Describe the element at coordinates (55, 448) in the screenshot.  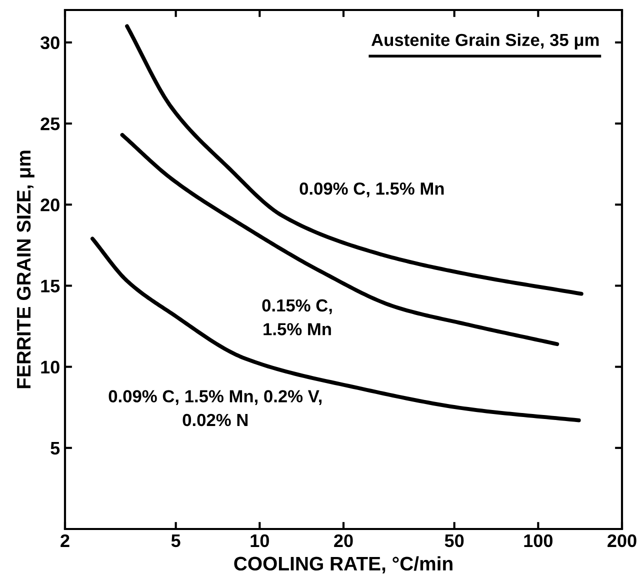
I see `y-tick-label: 5` at that location.